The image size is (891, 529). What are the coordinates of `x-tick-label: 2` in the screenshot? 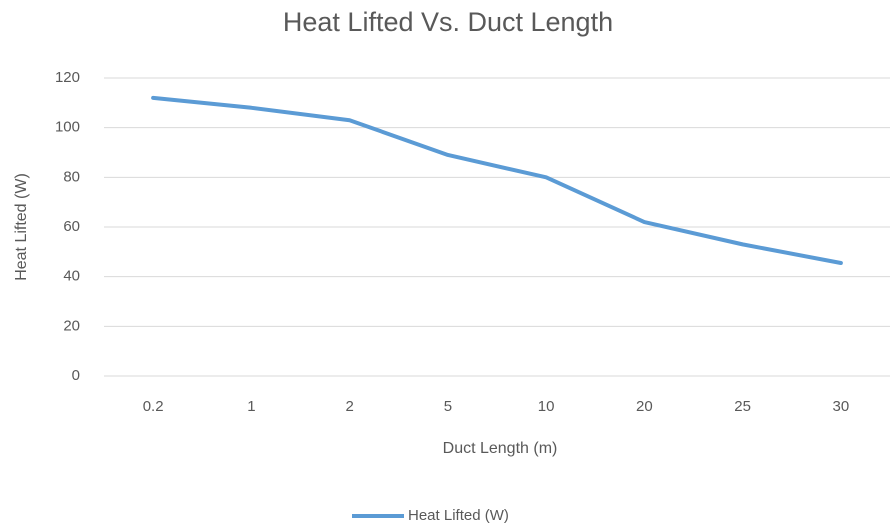 It's located at (349, 406).